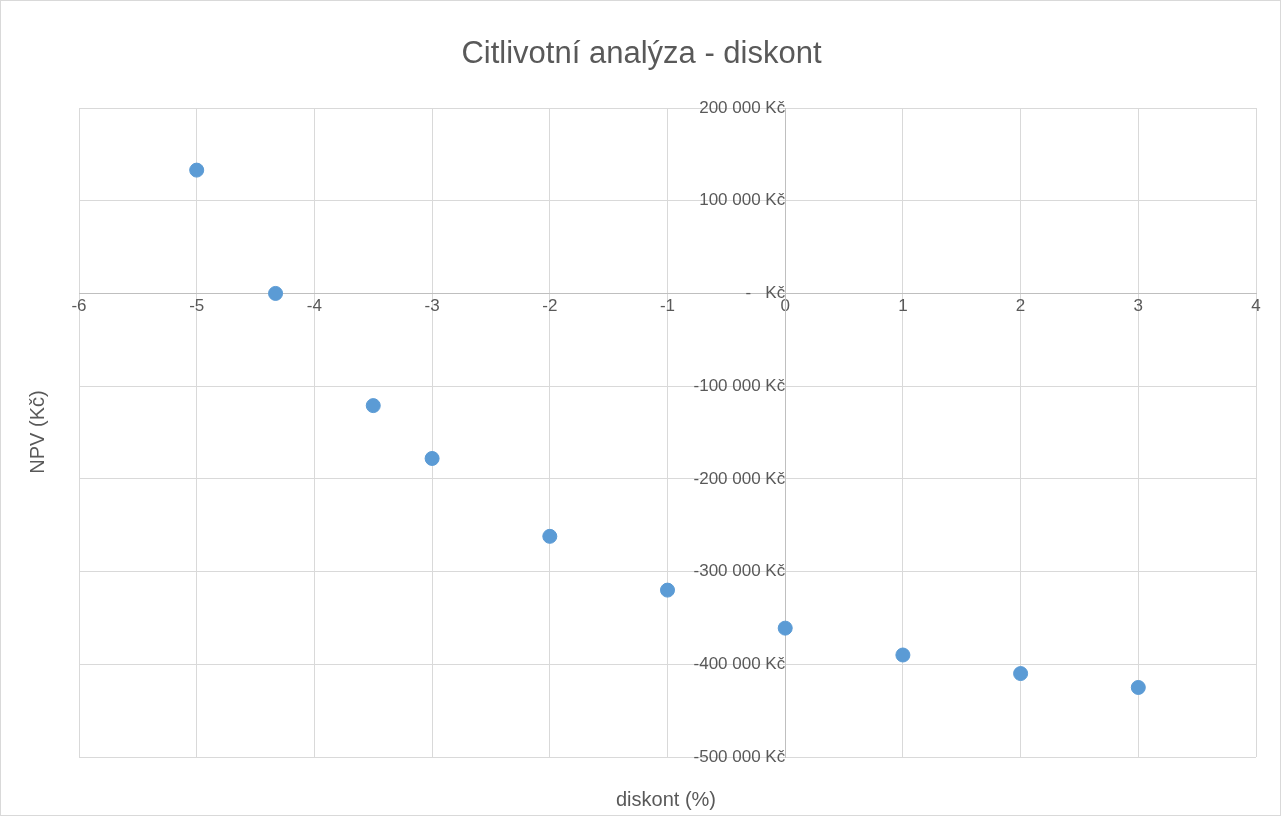  Describe the element at coordinates (1138, 306) in the screenshot. I see `x-tick-label: 3` at that location.